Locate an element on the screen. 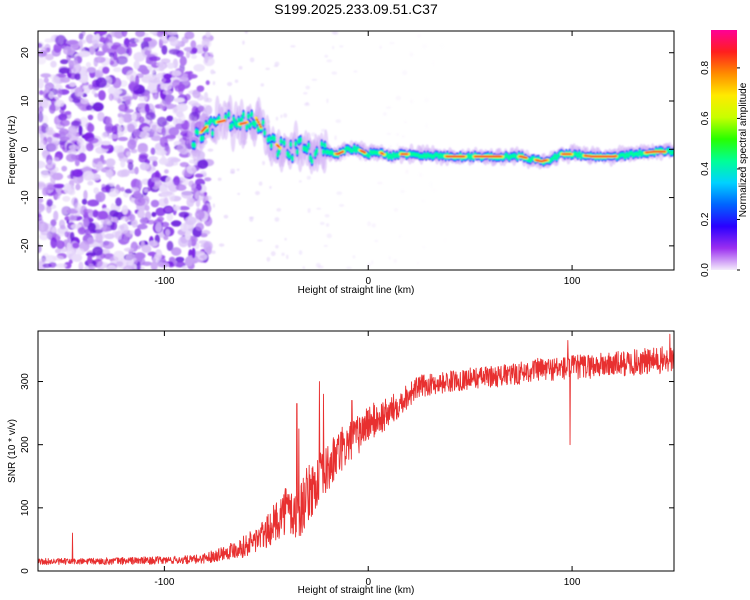  chart-title: S199.2025.233.09.51.C37 is located at coordinates (356, 9).